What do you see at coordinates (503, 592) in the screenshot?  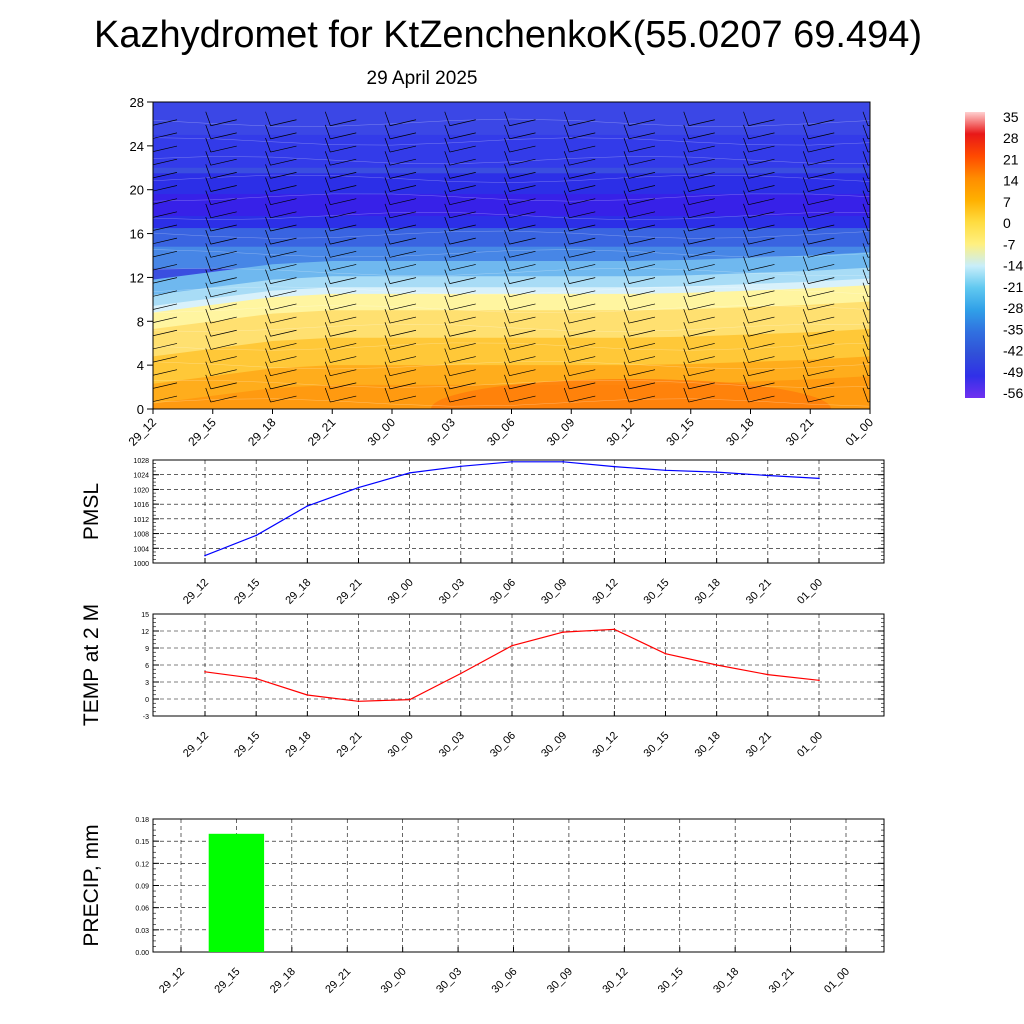 I see `x-tick-label: 30_06` at bounding box center [503, 592].